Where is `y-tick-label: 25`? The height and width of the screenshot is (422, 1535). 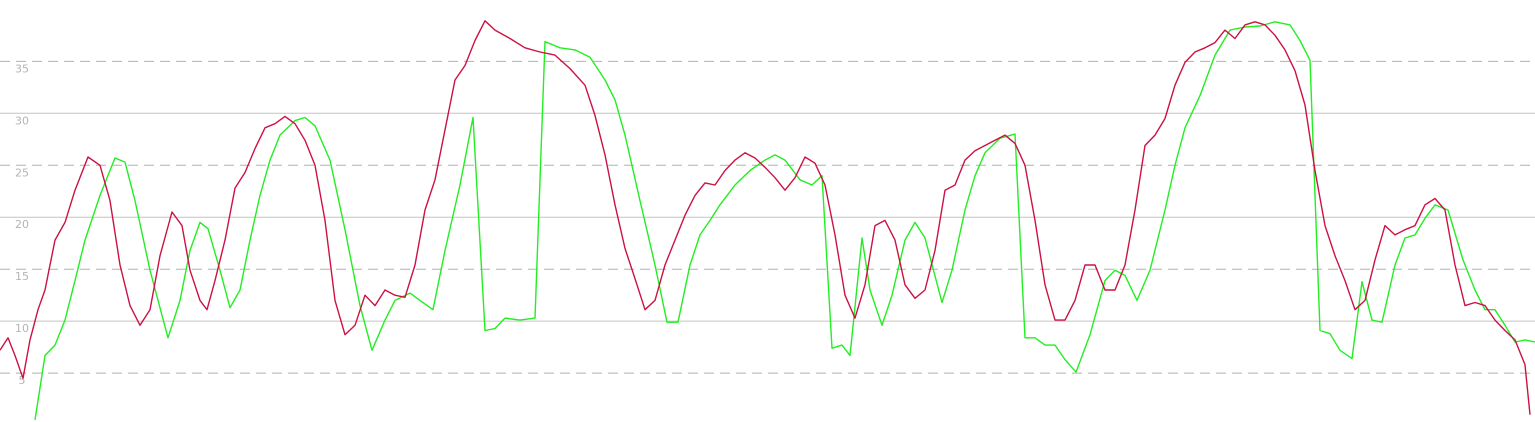
y-tick-label: 25 is located at coordinates (22, 172).